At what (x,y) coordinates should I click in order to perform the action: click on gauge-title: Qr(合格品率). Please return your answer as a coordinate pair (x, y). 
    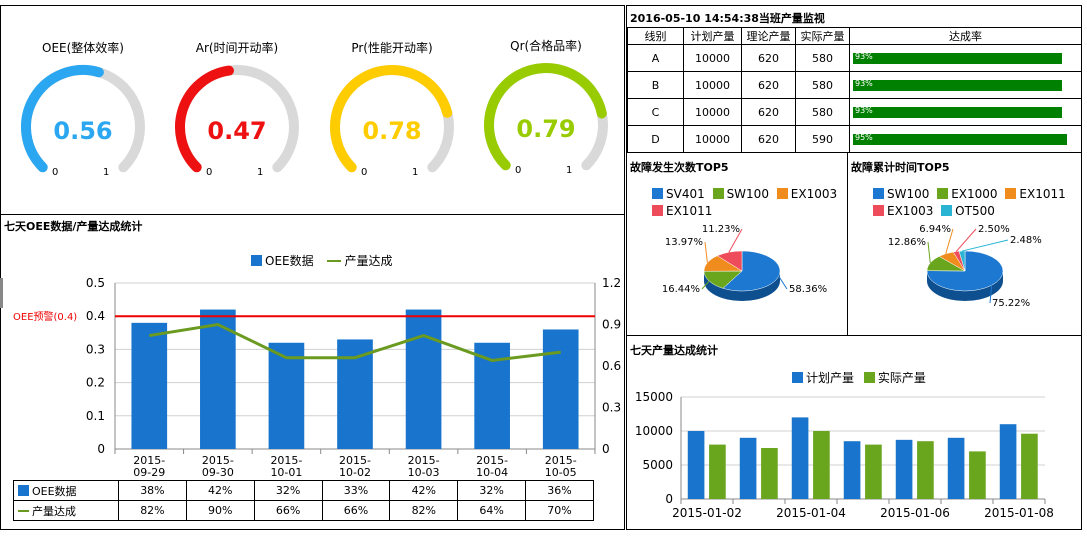
    Looking at the image, I should click on (546, 46).